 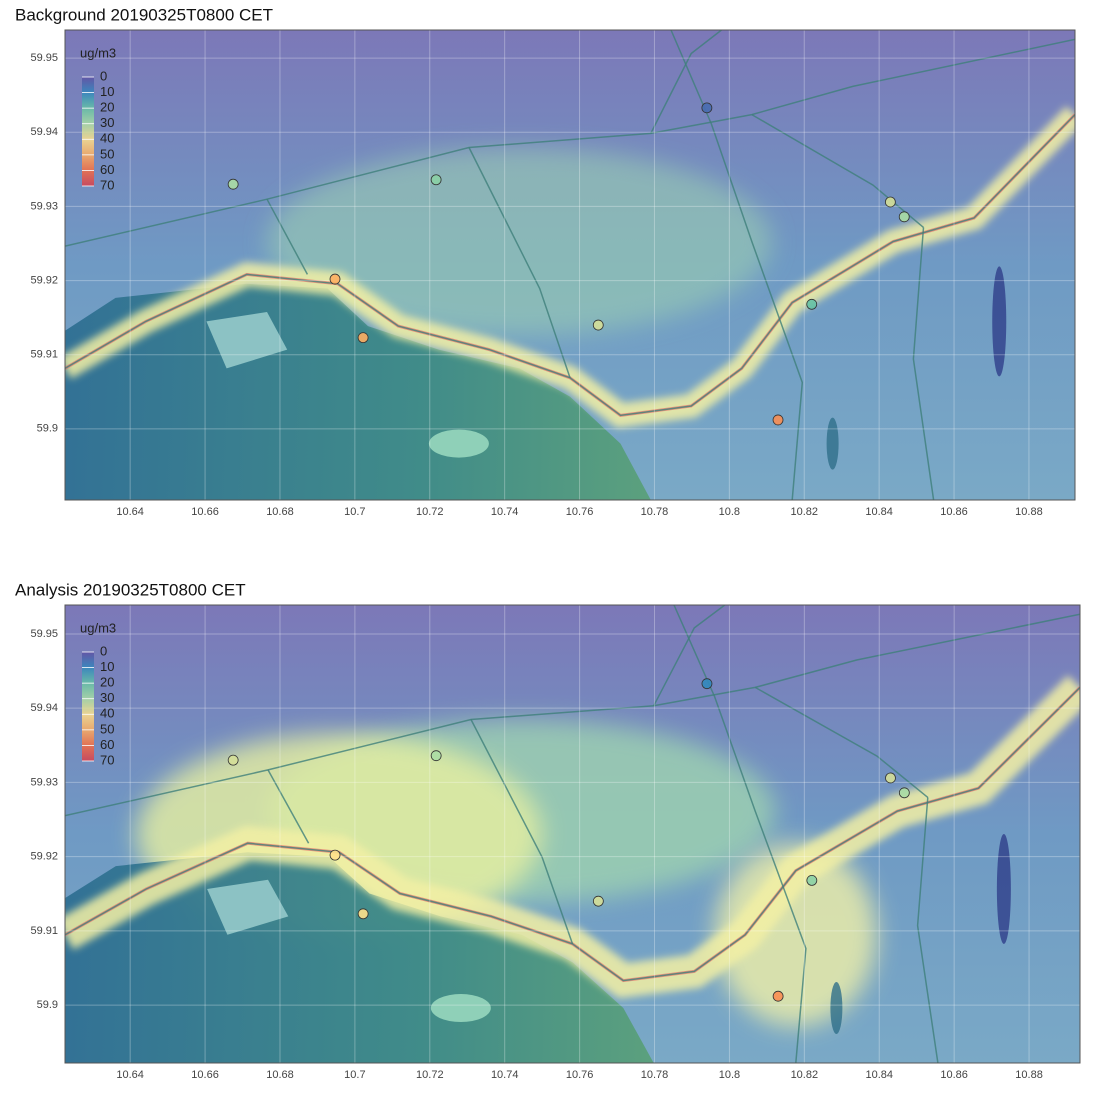 I want to click on x-tick-label: 10.66, so click(x=205, y=512).